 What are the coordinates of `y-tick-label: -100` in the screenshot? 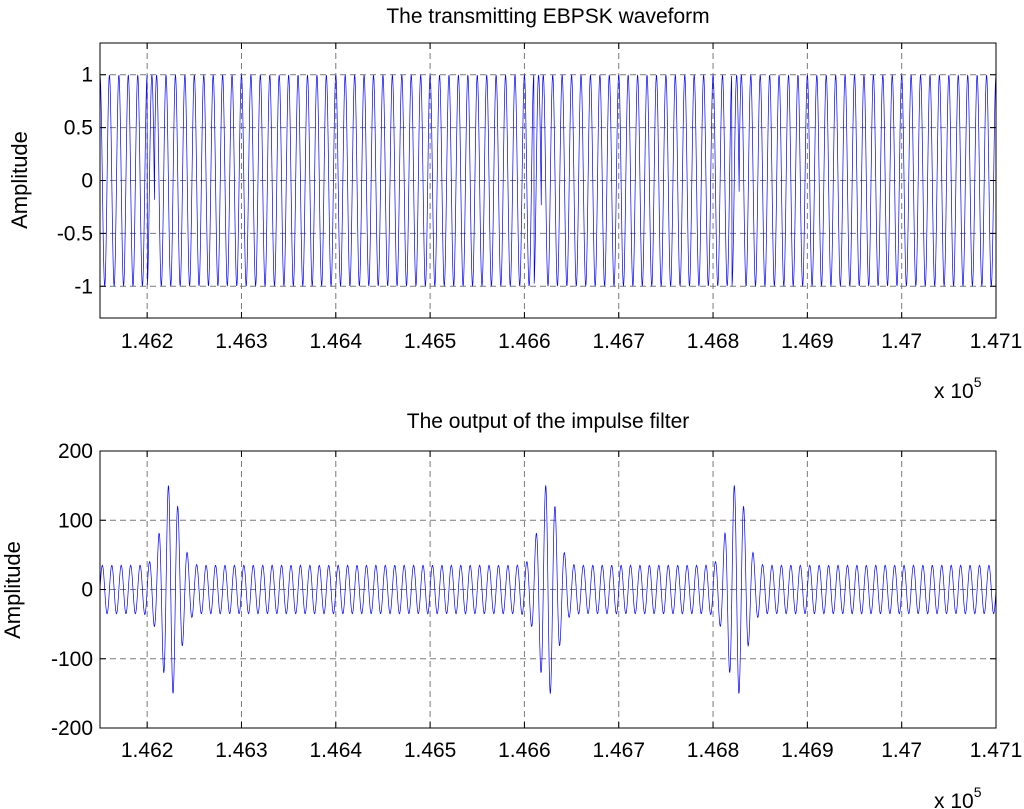 It's located at (72, 659).